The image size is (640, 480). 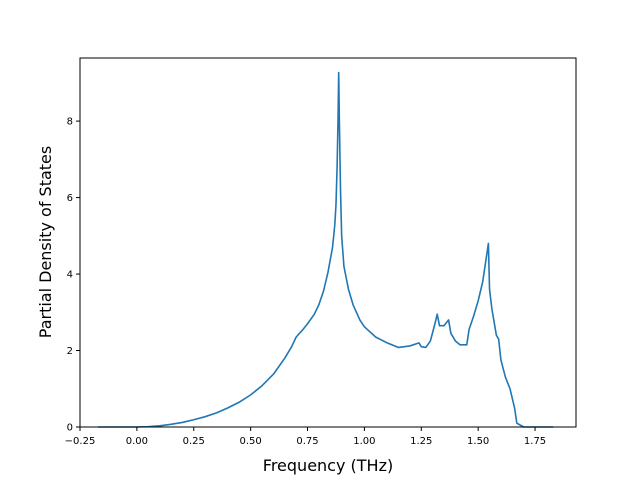 I want to click on x-tick-label: 1.25, so click(x=421, y=441).